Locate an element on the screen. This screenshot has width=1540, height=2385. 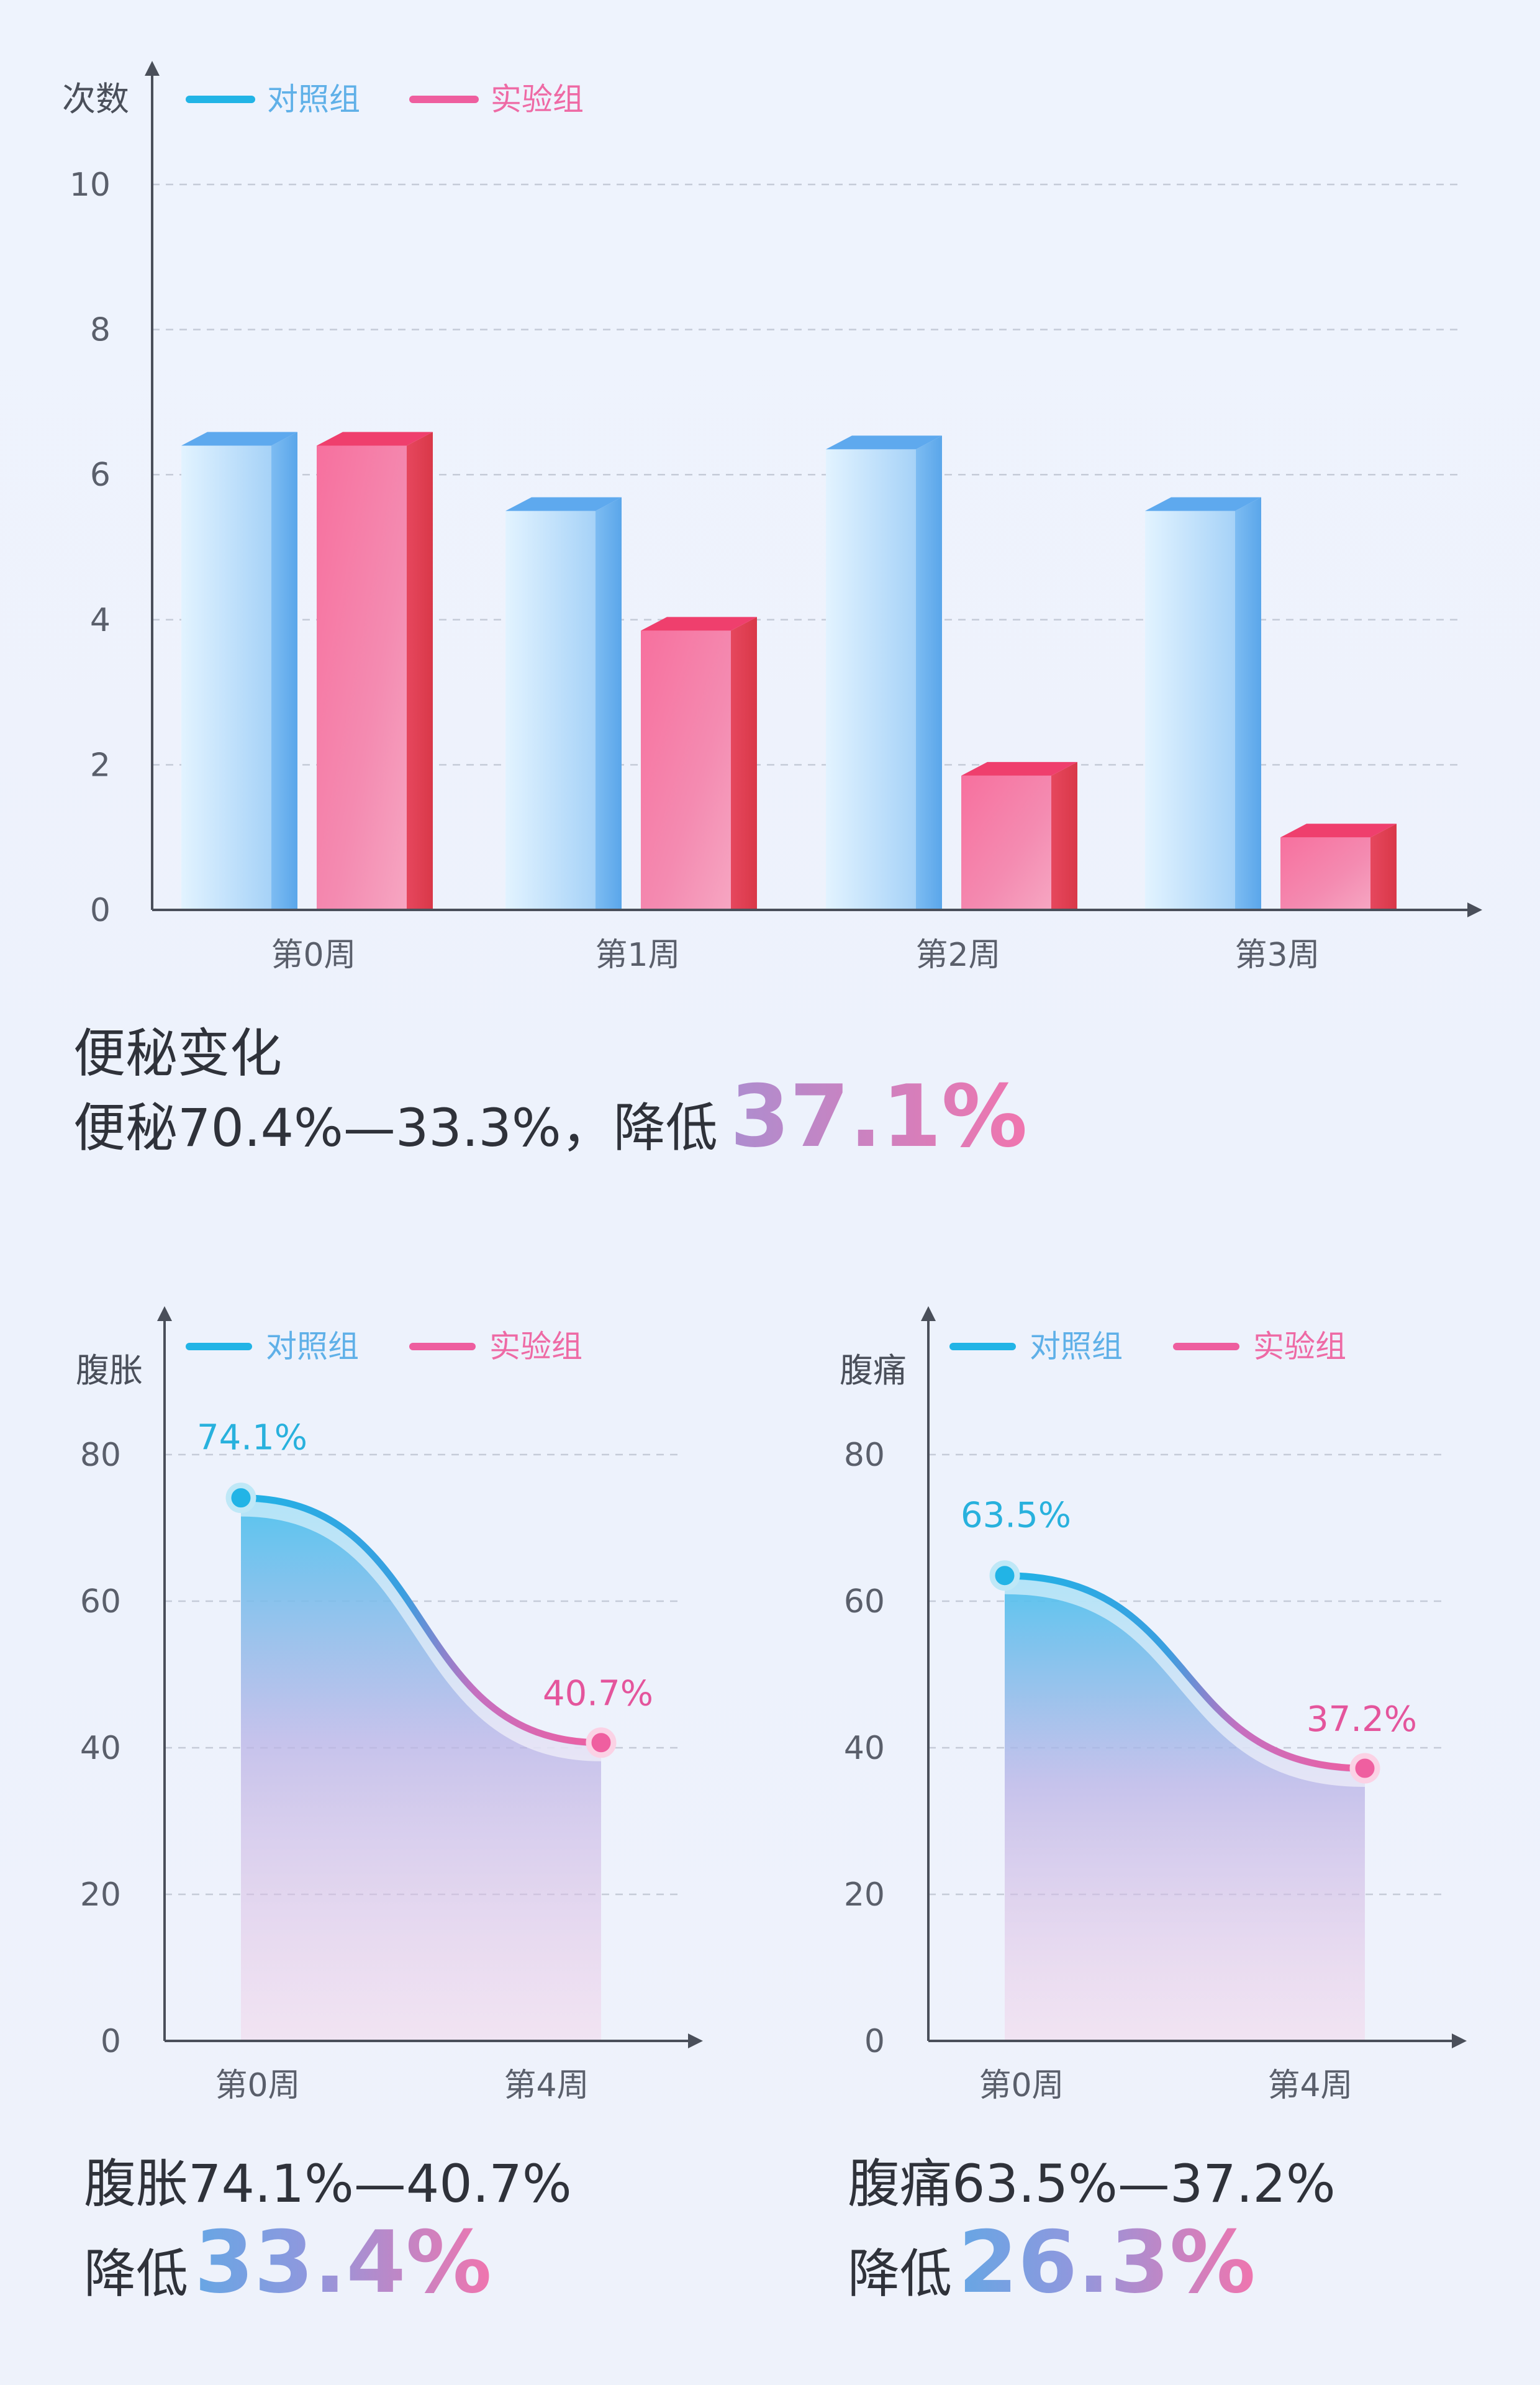
bar-y-axis-title: 次数 is located at coordinates (95, 100).